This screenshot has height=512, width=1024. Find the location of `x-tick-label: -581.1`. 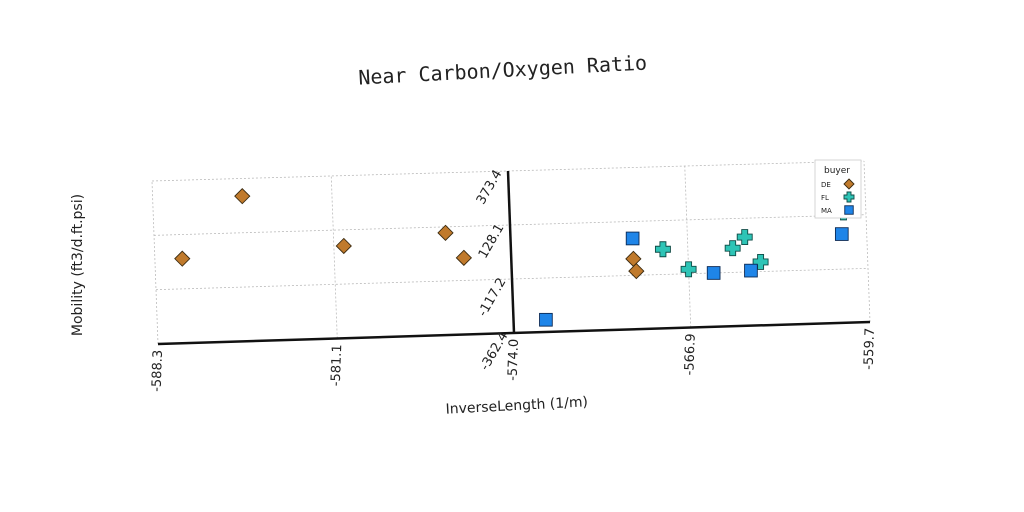

x-tick-label: -581.1 is located at coordinates (337, 365).